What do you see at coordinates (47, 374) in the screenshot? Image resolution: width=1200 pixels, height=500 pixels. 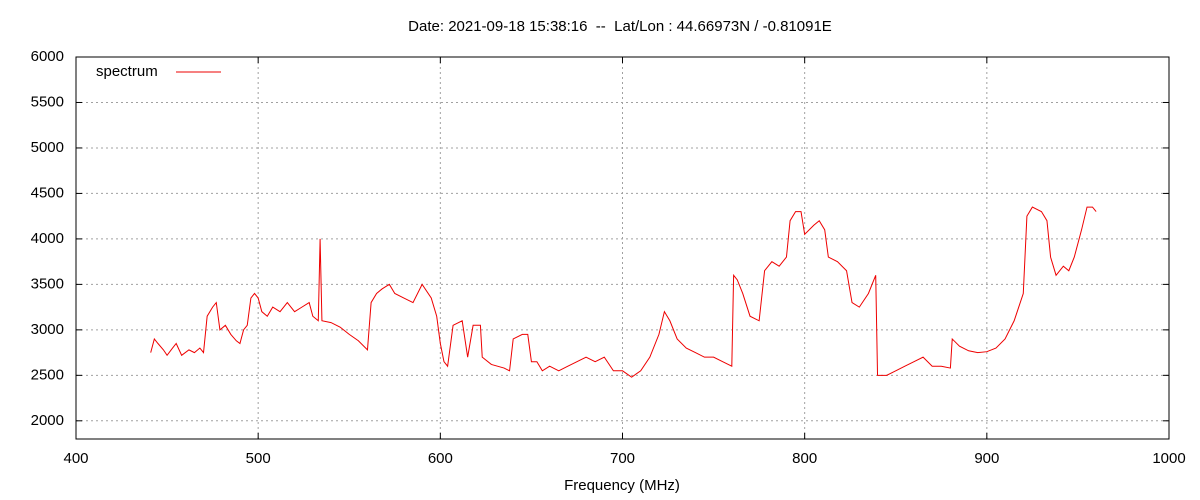 I see `y-tick-label: 2500` at bounding box center [47, 374].